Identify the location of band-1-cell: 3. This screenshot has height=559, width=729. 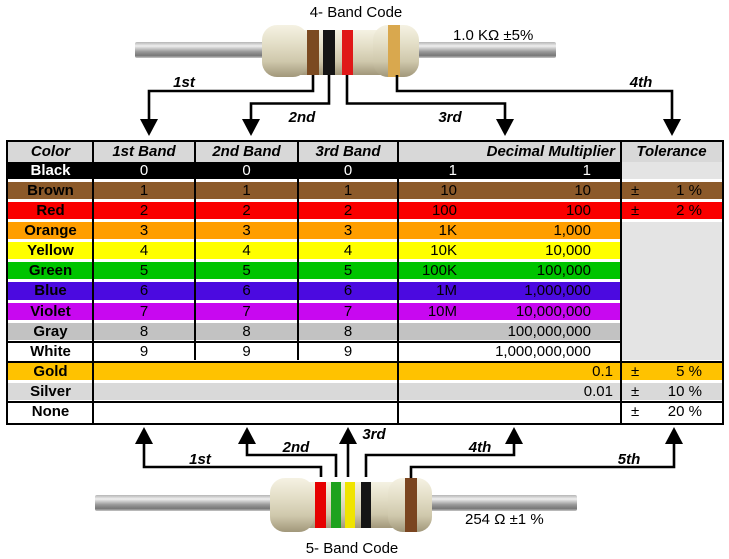
(144, 231).